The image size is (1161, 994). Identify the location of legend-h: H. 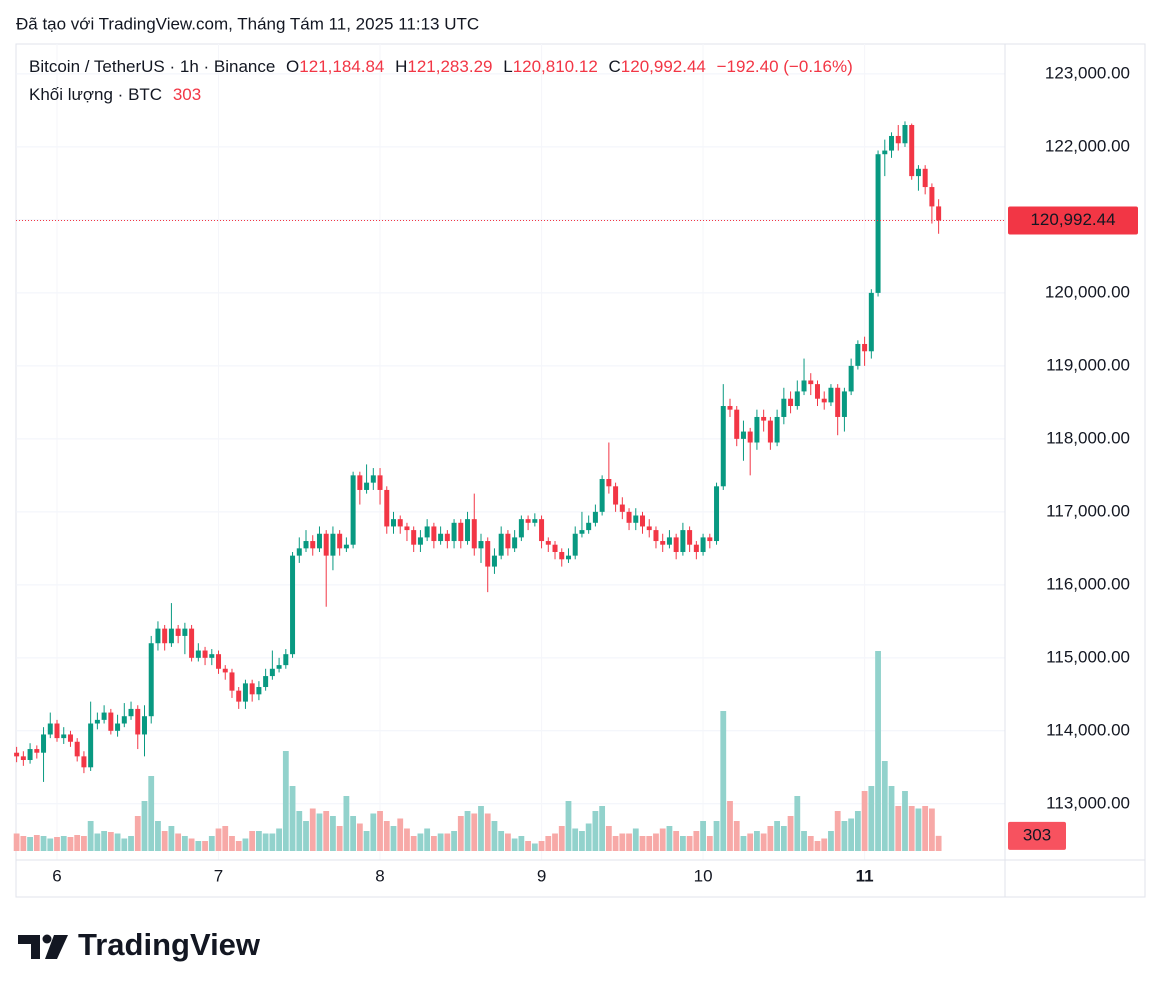
(401, 66).